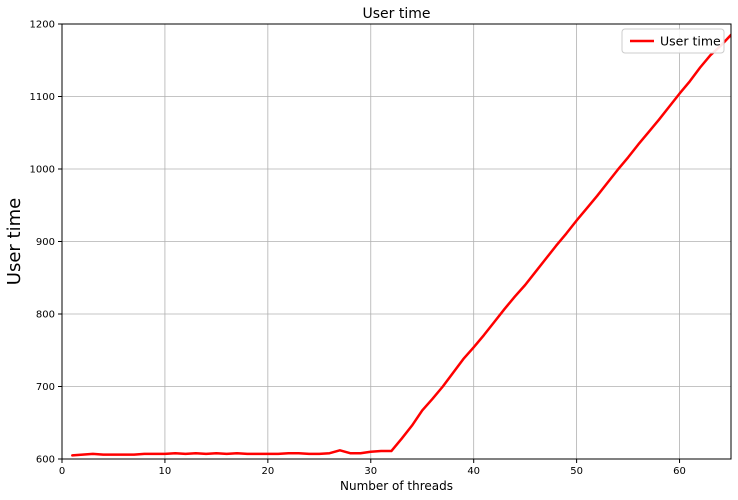 Image resolution: width=738 pixels, height=500 pixels. Describe the element at coordinates (14, 241) in the screenshot. I see `y-axis-label: User time` at that location.